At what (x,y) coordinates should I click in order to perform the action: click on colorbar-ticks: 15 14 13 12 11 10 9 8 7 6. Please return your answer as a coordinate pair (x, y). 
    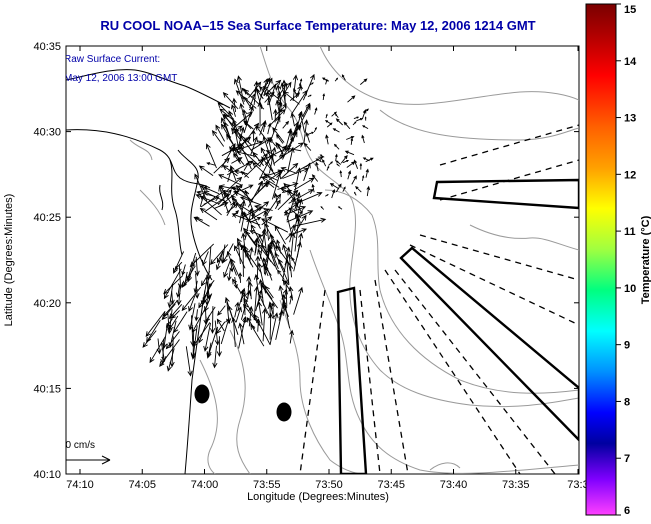
    Looking at the image, I should click on (626, 260).